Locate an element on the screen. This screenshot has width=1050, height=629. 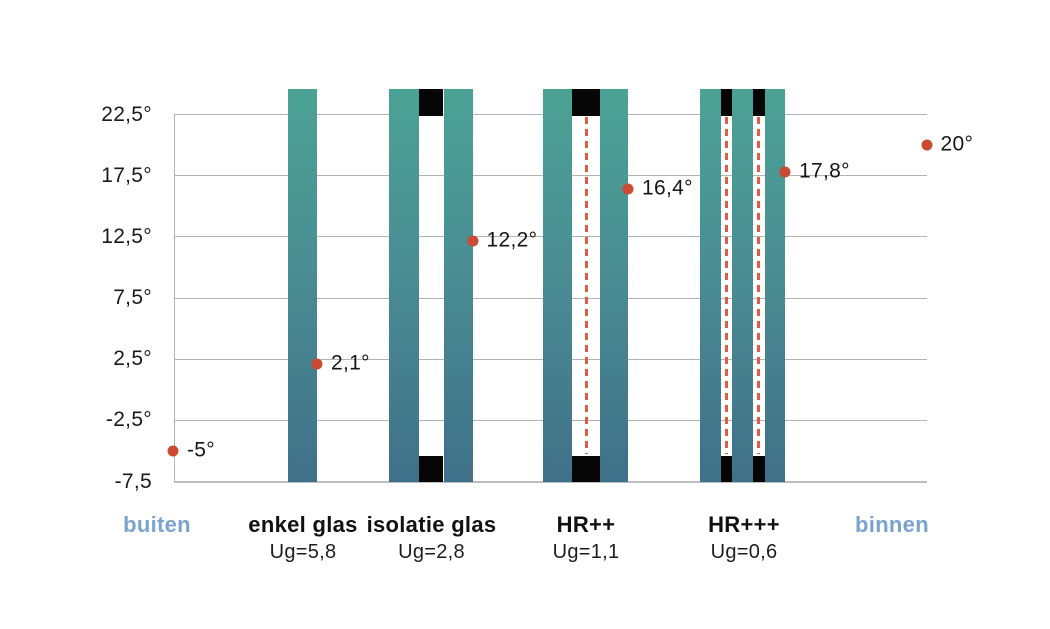
category-label: isolatie glas is located at coordinates (431, 524).